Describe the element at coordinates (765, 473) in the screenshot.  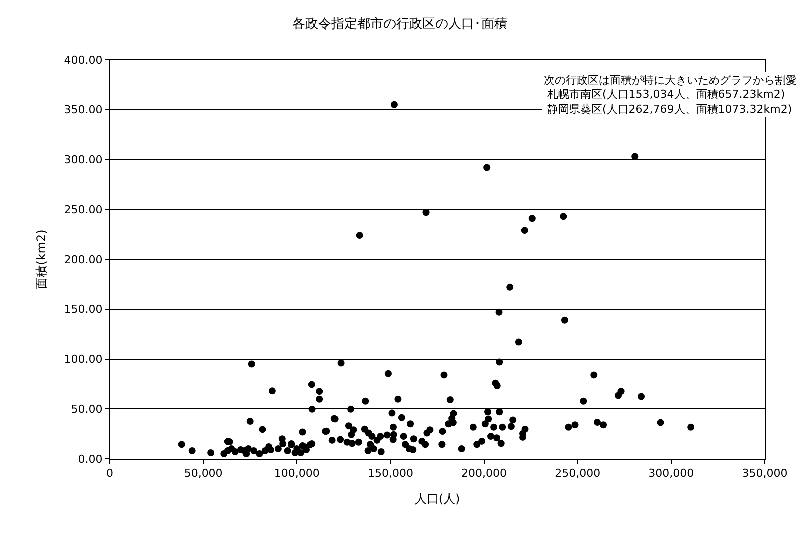
I see `x-tick-label: 350,000` at that location.